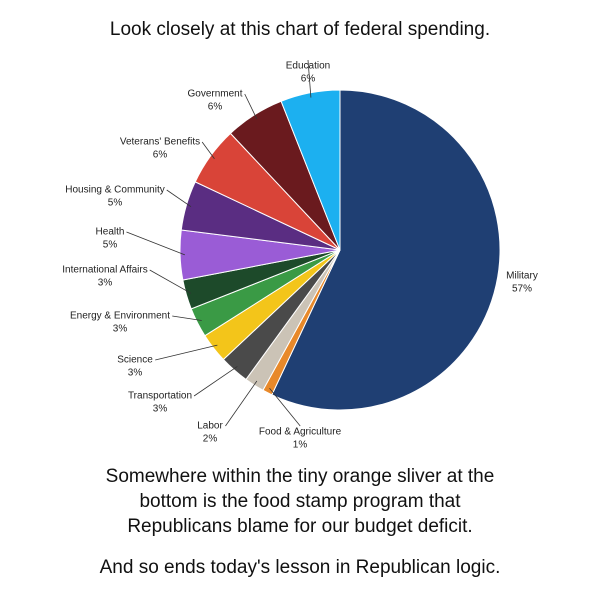 The height and width of the screenshot is (591, 600). I want to click on slice-label: Housing & Community, so click(114, 190).